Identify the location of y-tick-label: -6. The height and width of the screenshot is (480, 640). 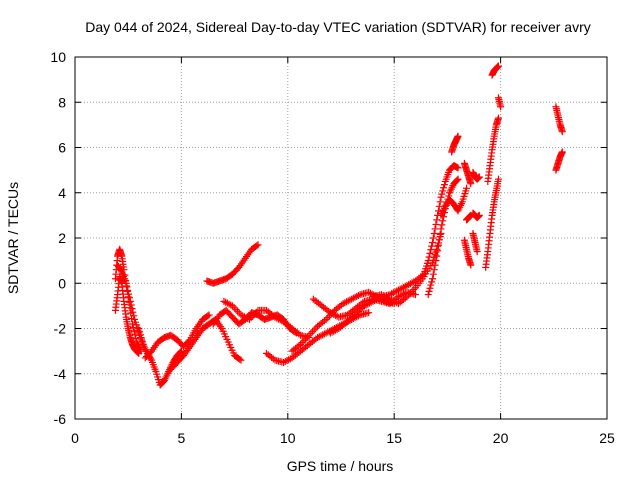
(60, 419).